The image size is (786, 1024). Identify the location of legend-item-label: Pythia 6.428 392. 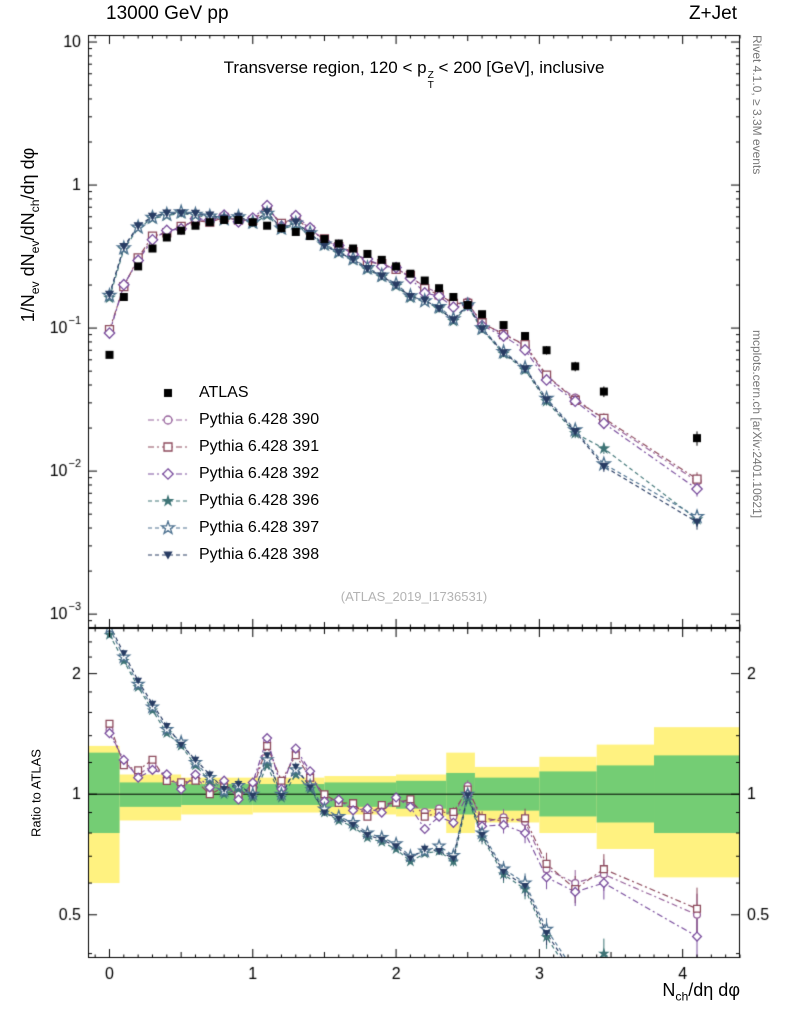
(259, 473).